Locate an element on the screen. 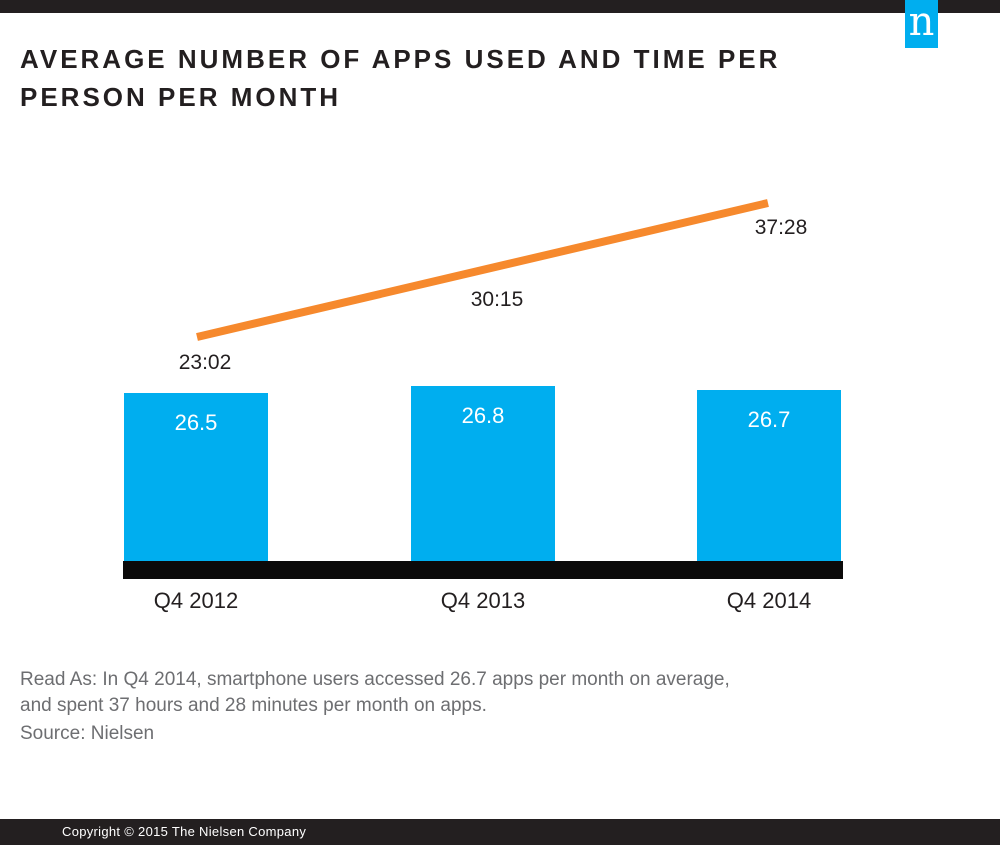 This screenshot has width=1000, height=845. footer-black-bar: Copyright © 2015 The Nielsen Company is located at coordinates (500, 832).